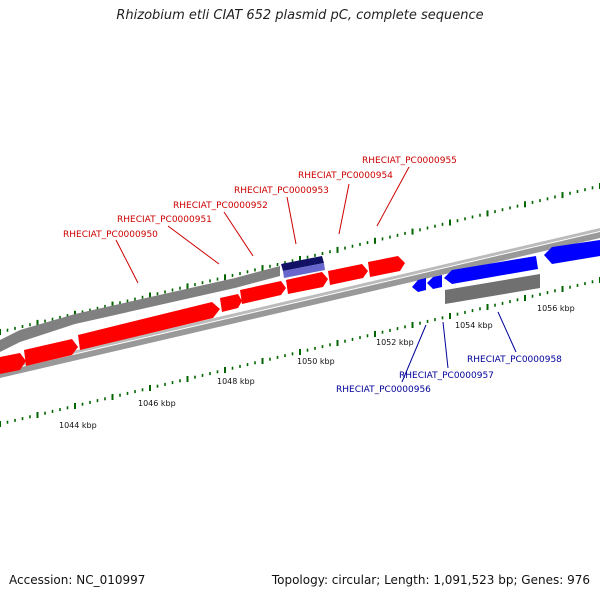 This screenshot has height=600, width=600. I want to click on gene-label-reverse: RHECIAT_PC0000957, so click(446, 376).